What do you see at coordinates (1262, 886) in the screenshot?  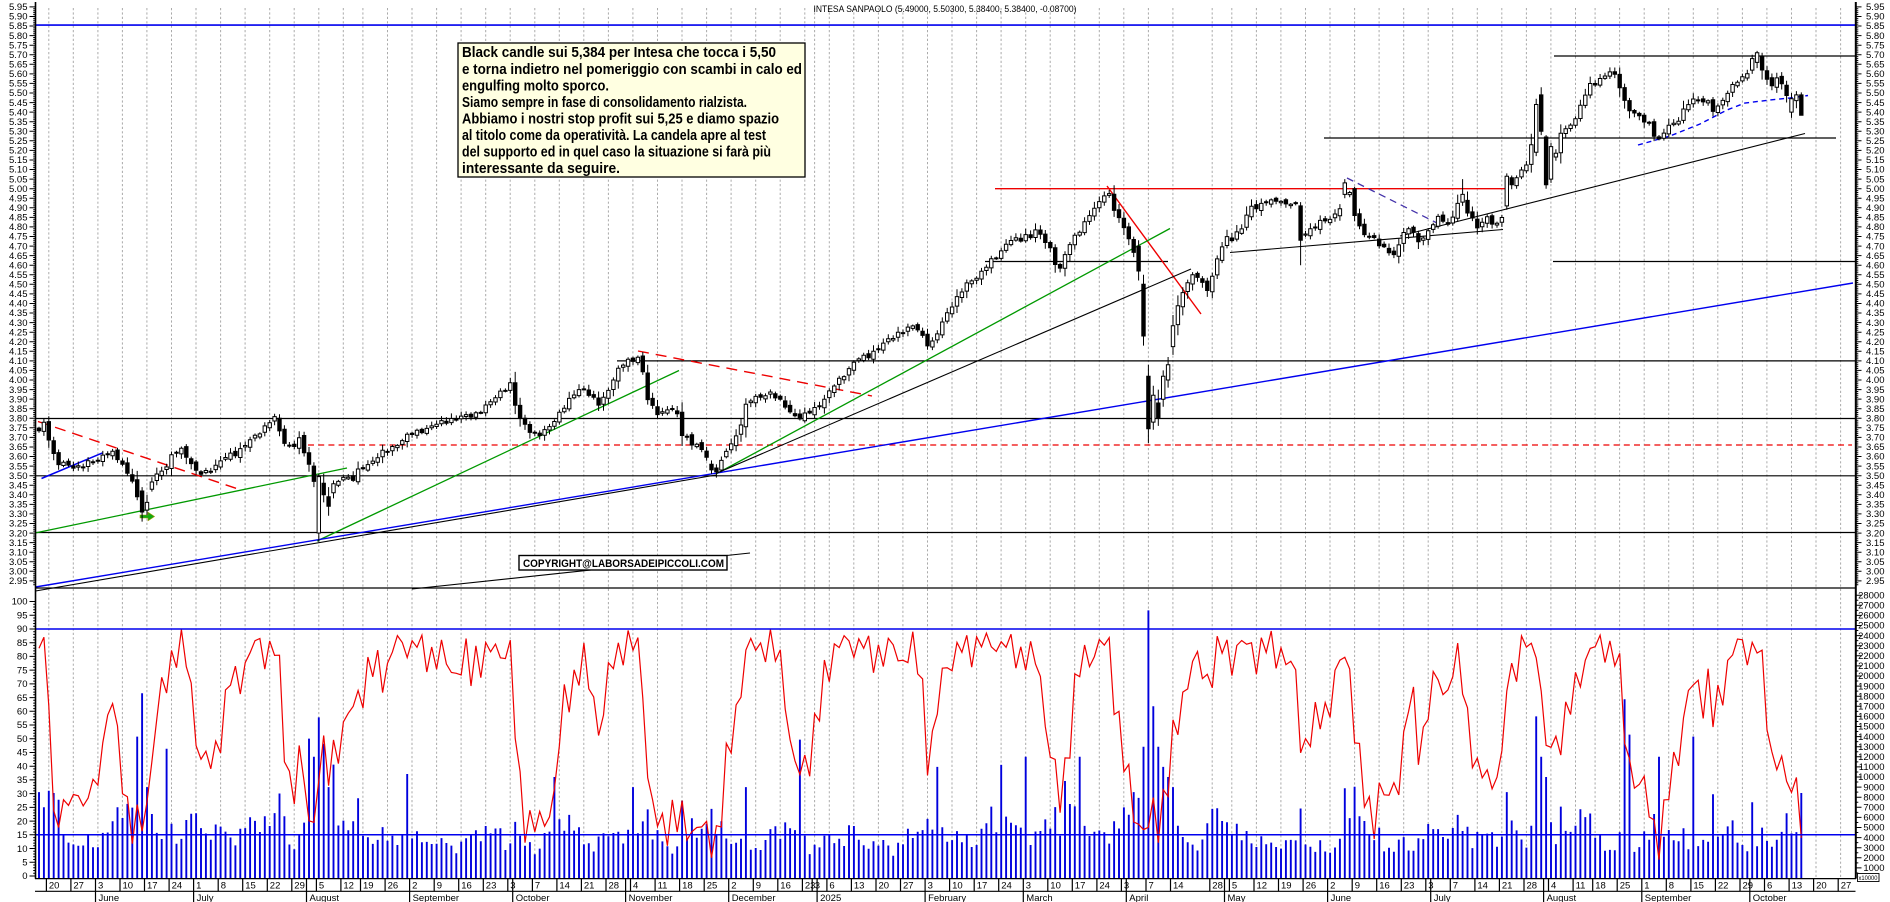 I see `svg-text: 12` at bounding box center [1262, 886].